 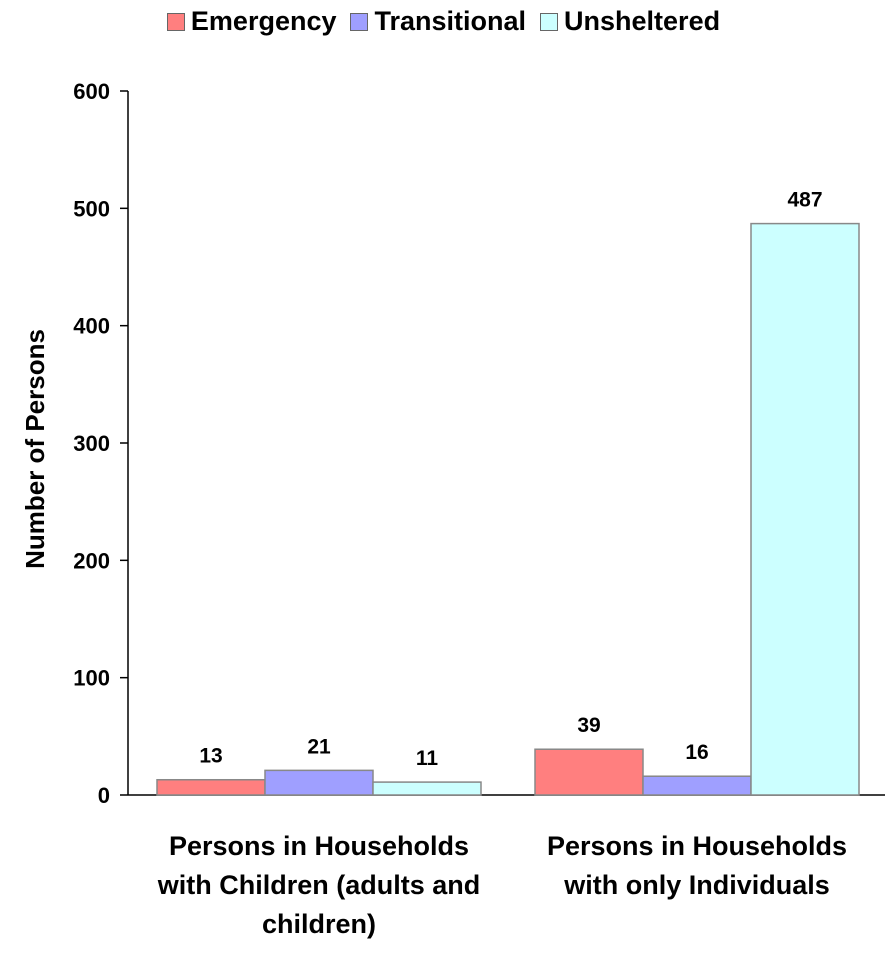 I want to click on data-label: 21, so click(x=319, y=746).